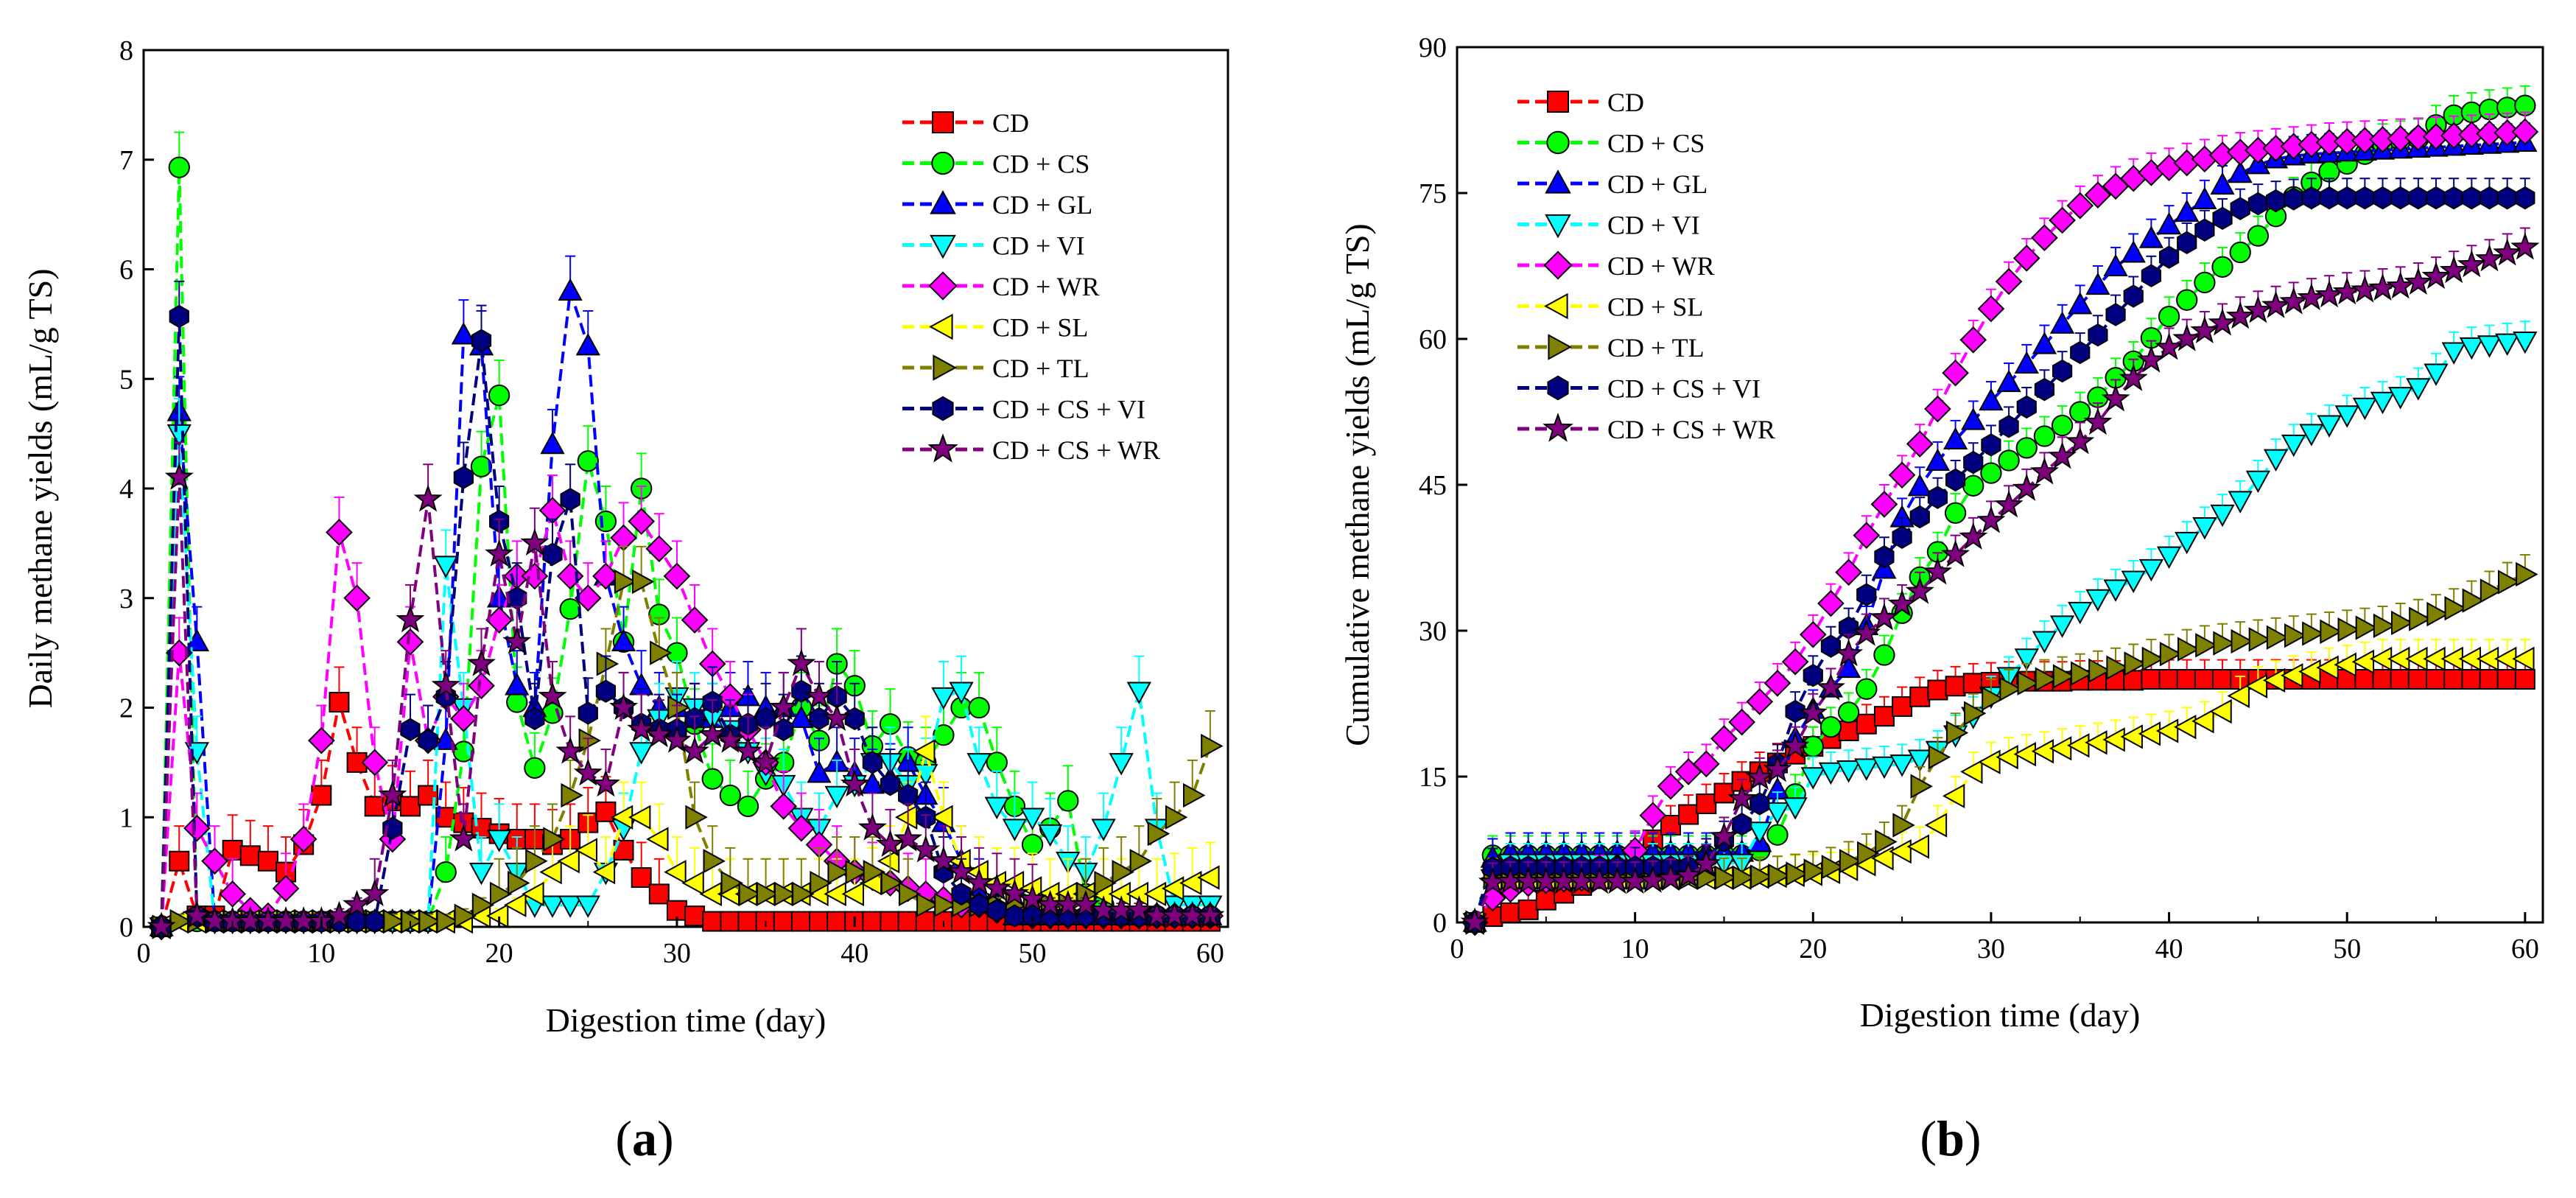 The image size is (2576, 1198). Describe the element at coordinates (1038, 246) in the screenshot. I see `panel-a-legend-label: CD + VI` at that location.